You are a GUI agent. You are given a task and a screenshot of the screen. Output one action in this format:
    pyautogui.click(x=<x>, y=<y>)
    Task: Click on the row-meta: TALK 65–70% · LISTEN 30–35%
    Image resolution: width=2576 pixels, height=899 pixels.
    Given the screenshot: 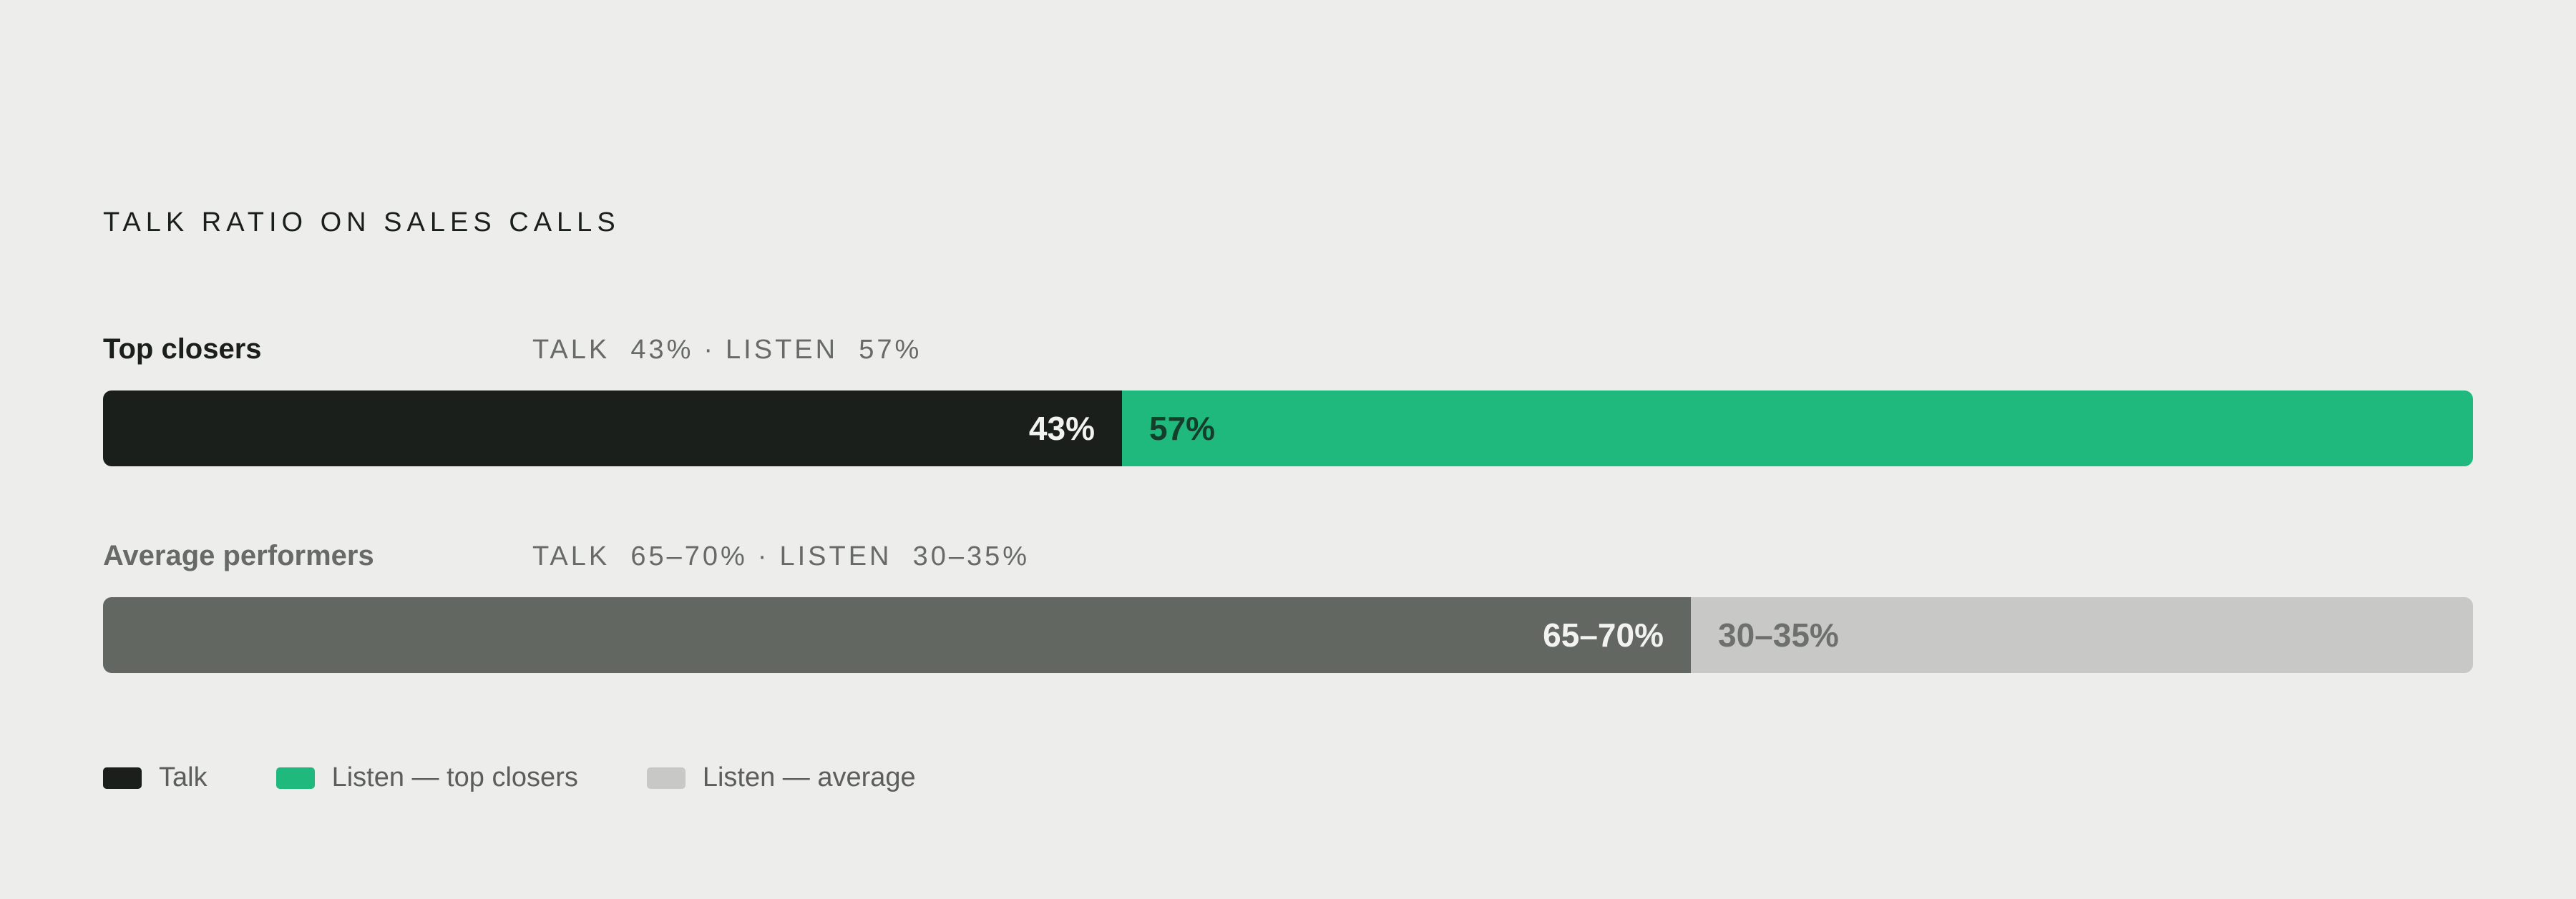 What is the action you would take?
    pyautogui.click(x=781, y=556)
    